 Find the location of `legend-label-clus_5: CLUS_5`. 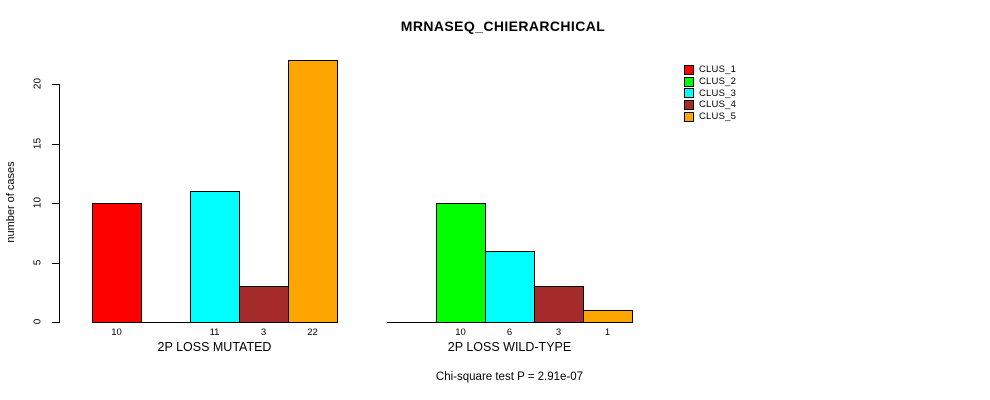

legend-label-clus_5: CLUS_5 is located at coordinates (718, 117).